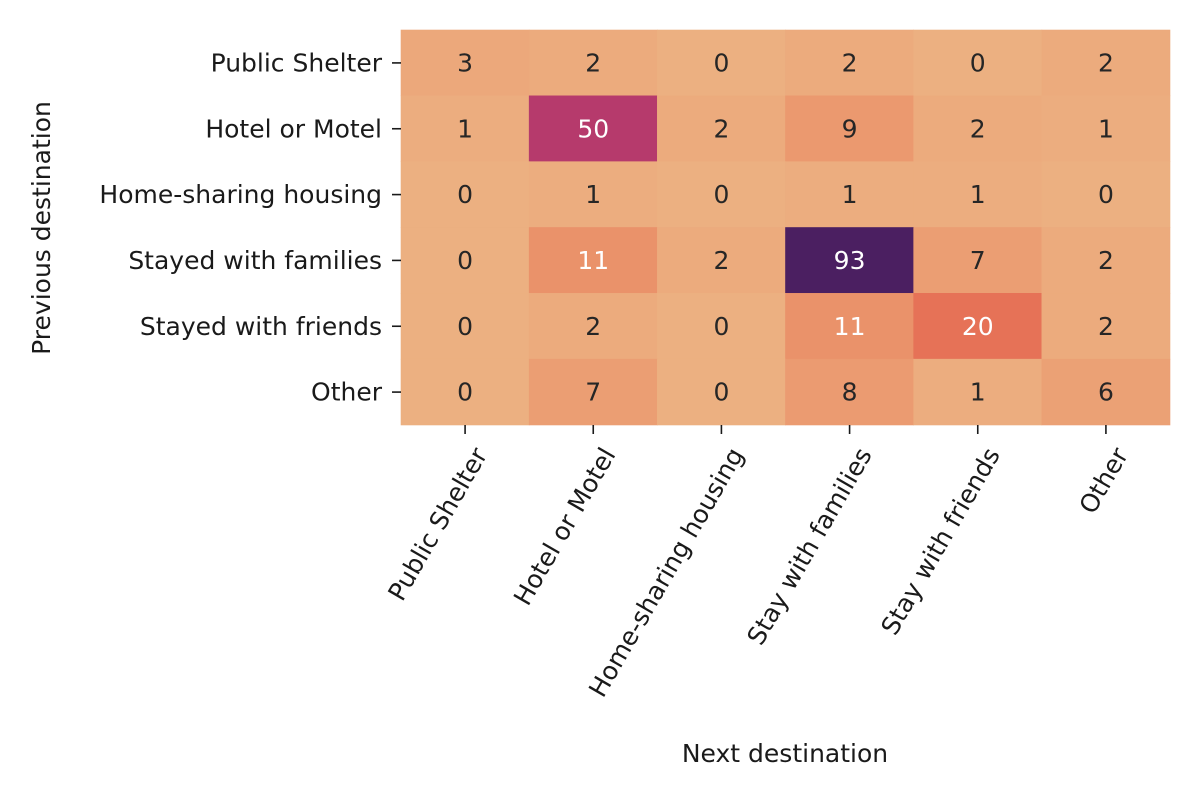 This screenshot has height=800, width=1200. I want to click on y-tick-label: Hotel or Motel, so click(293, 128).